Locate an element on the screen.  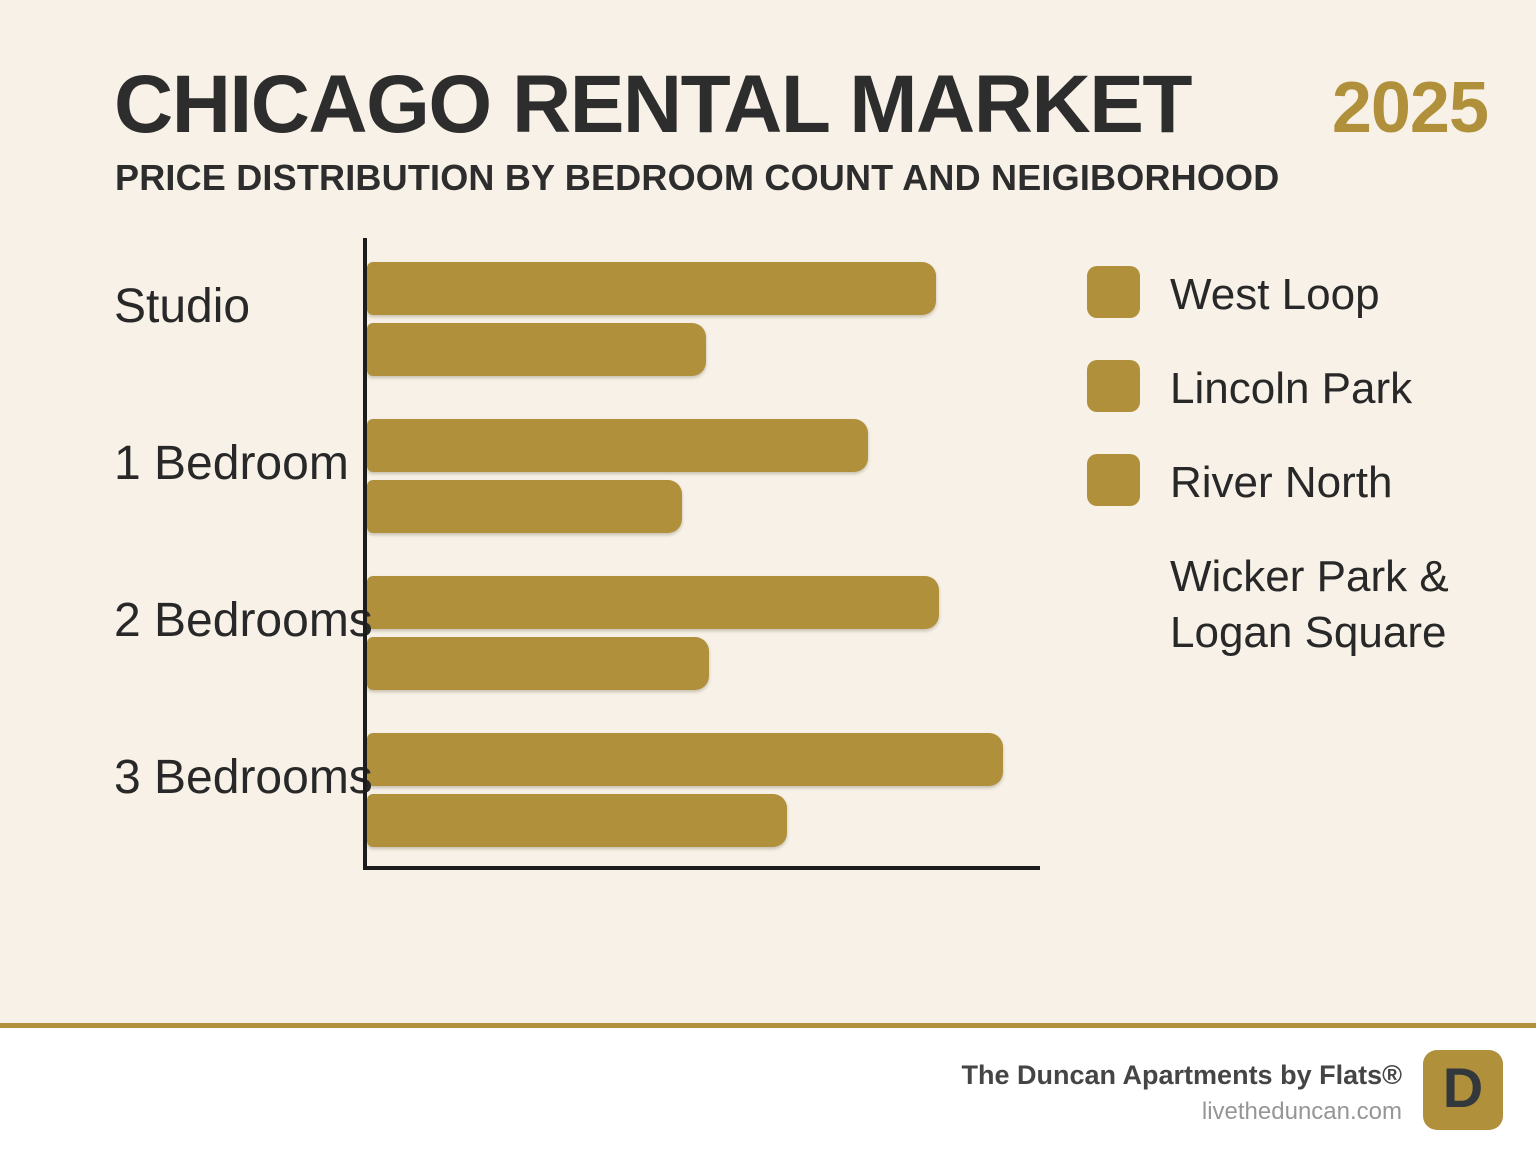
header: CHICAGO RENTAL MARKET 2025 is located at coordinates (801, 104).